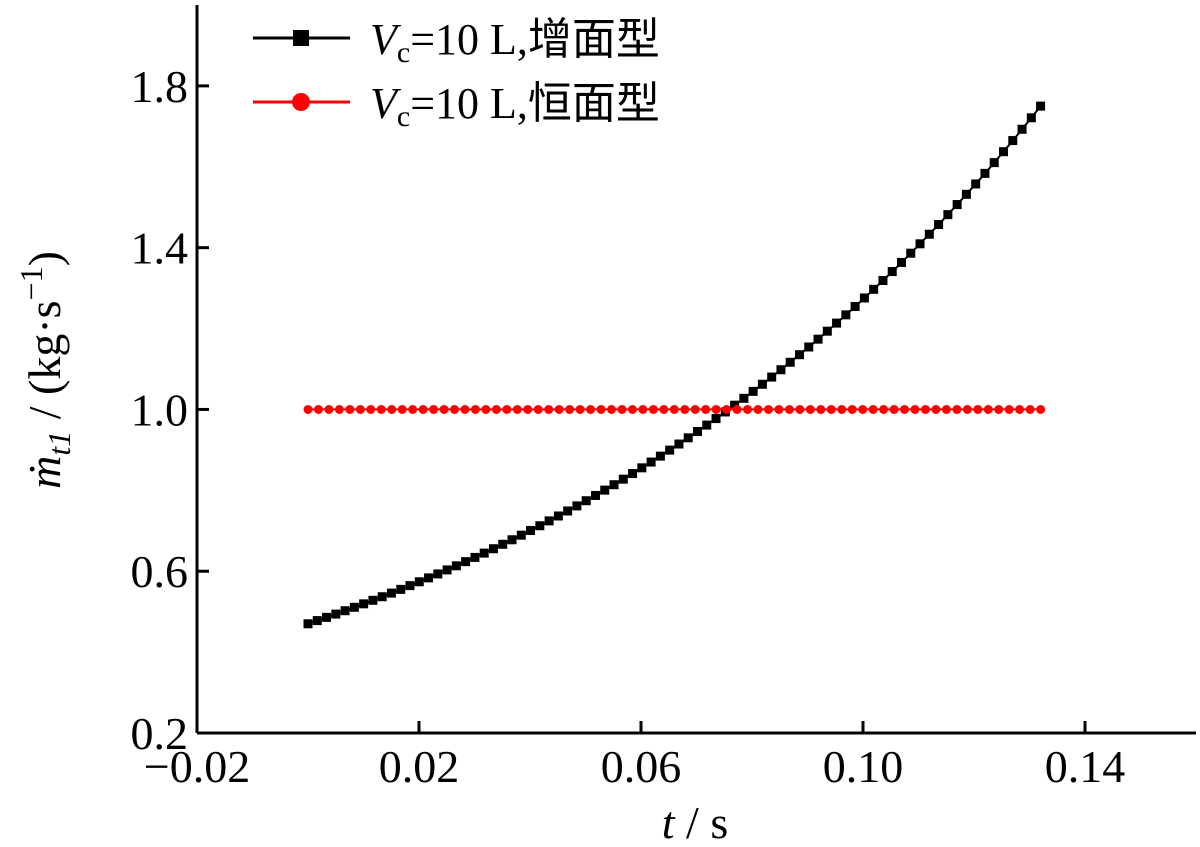 This screenshot has width=1200, height=847. Describe the element at coordinates (456, 74) in the screenshot. I see `legend: Vc=10 L,增面型 Vc=10 L,恒面型` at that location.